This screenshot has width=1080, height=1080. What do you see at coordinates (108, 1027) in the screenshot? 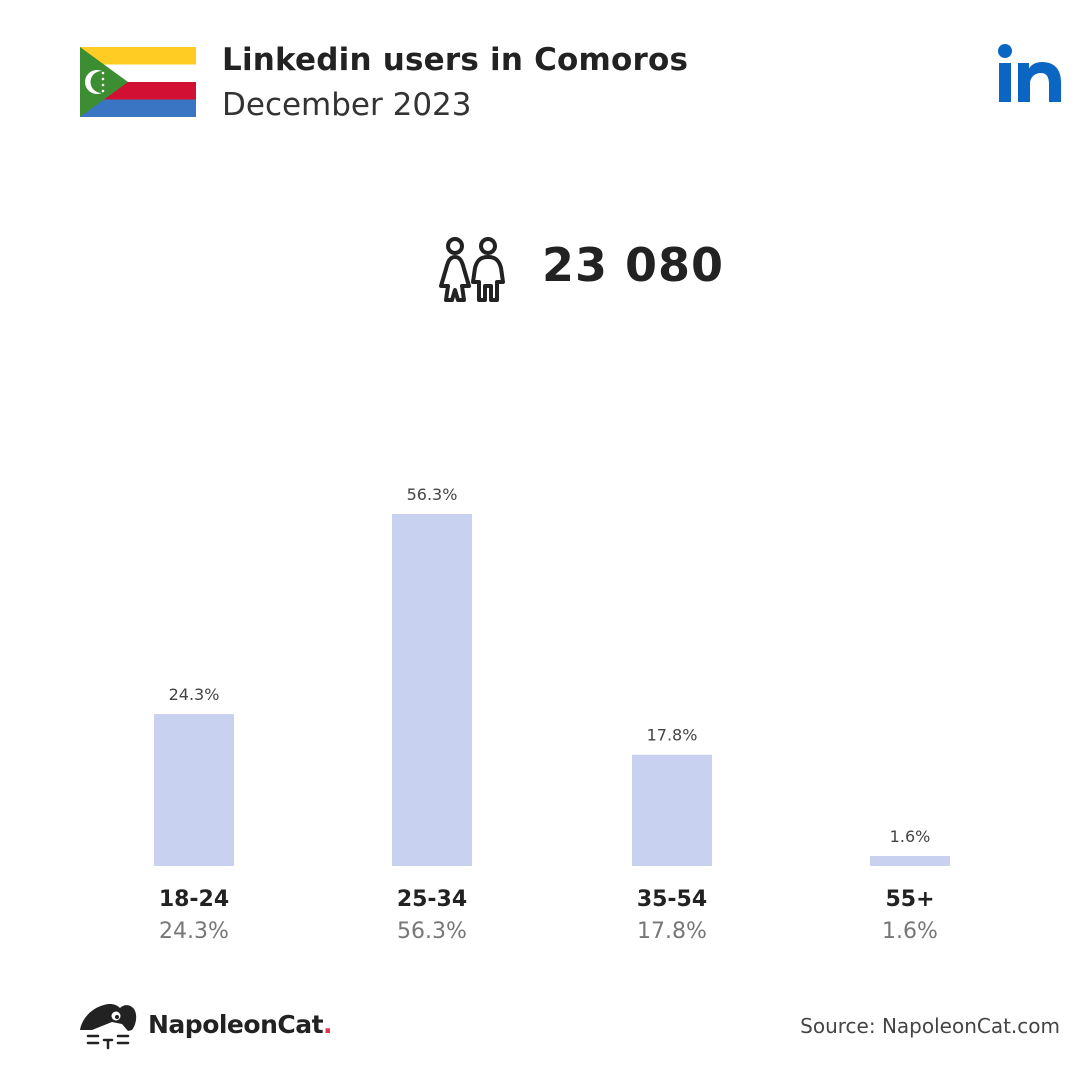
I see `napoleoncat-logo-icon` at bounding box center [108, 1027].